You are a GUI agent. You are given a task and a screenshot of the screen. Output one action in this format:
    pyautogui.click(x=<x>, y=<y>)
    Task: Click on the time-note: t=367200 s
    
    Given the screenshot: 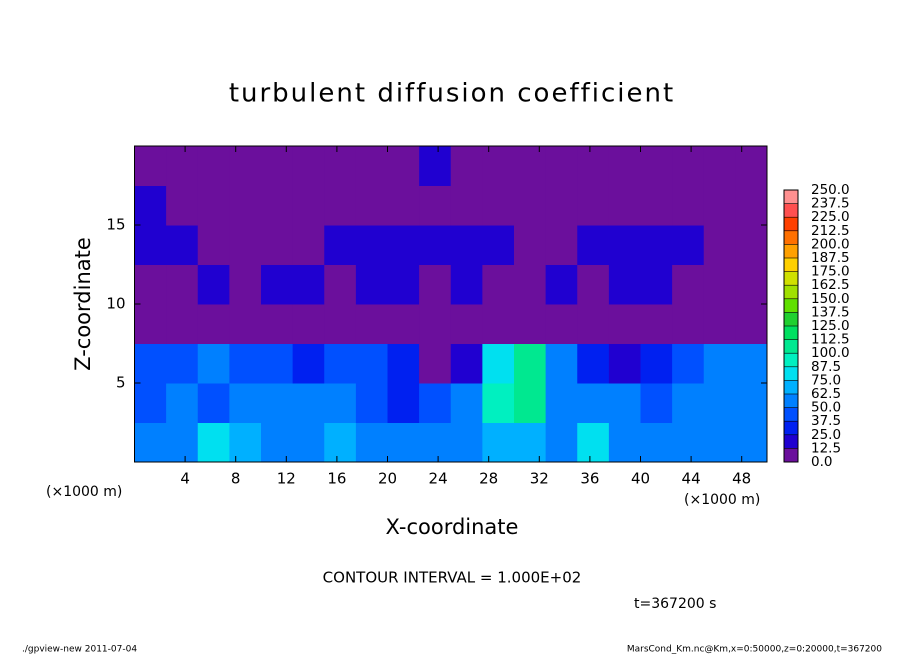 What is the action you would take?
    pyautogui.click(x=675, y=604)
    